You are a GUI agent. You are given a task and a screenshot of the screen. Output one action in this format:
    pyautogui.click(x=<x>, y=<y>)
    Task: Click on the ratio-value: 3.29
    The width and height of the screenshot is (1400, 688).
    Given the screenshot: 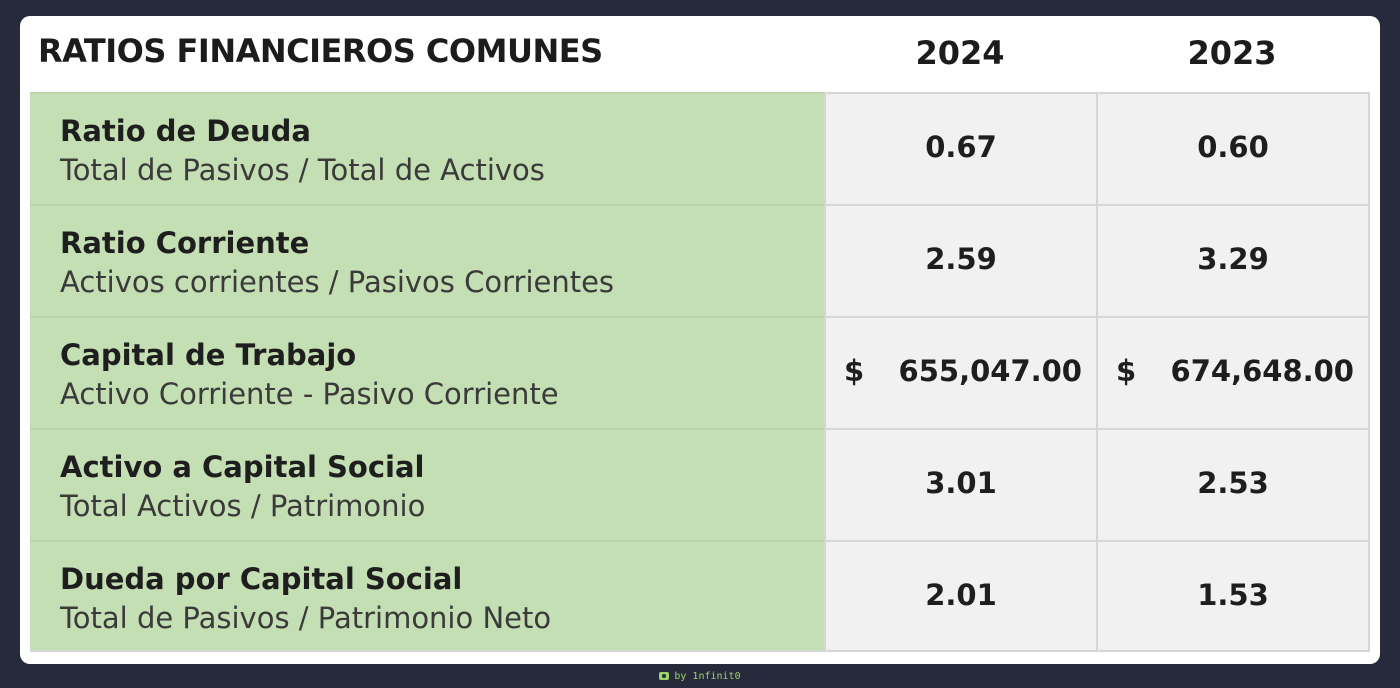 What is the action you would take?
    pyautogui.click(x=1233, y=259)
    